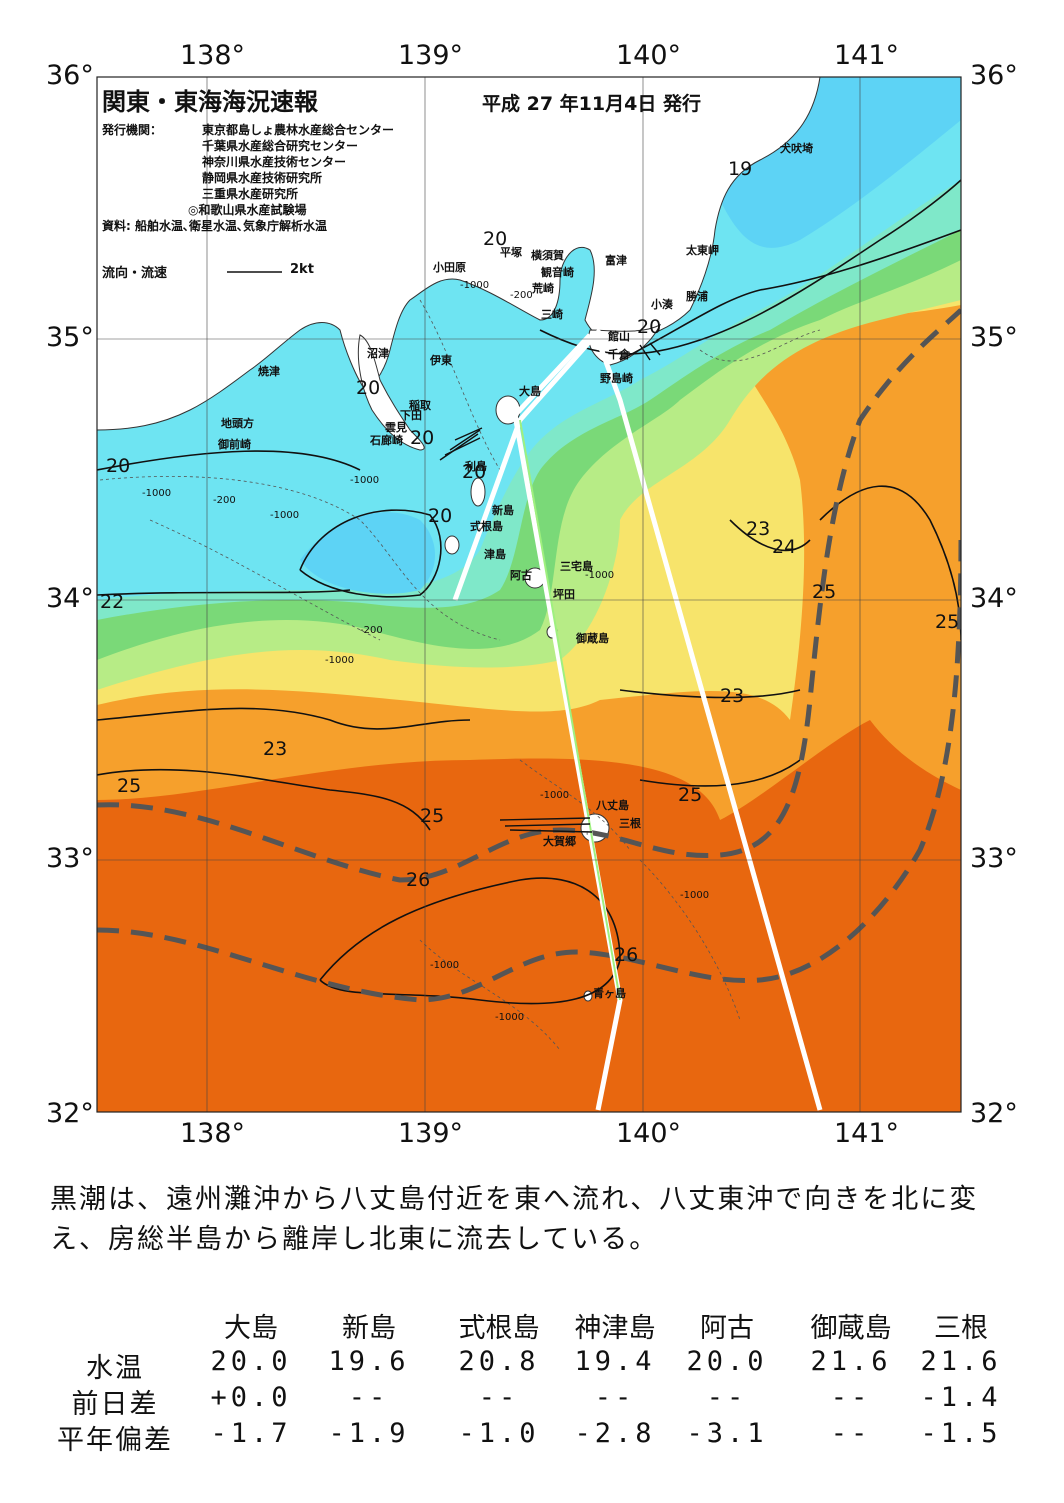  Describe the element at coordinates (727, 1433) in the screenshot. I see `table-cell: -3.1` at that location.